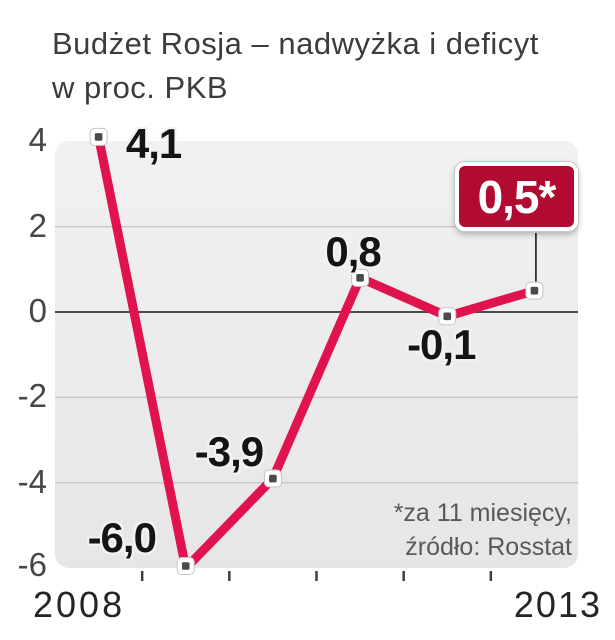 Image resolution: width=615 pixels, height=640 pixels. I want to click on chart-title-line2: w proc. PKB, so click(140, 87).